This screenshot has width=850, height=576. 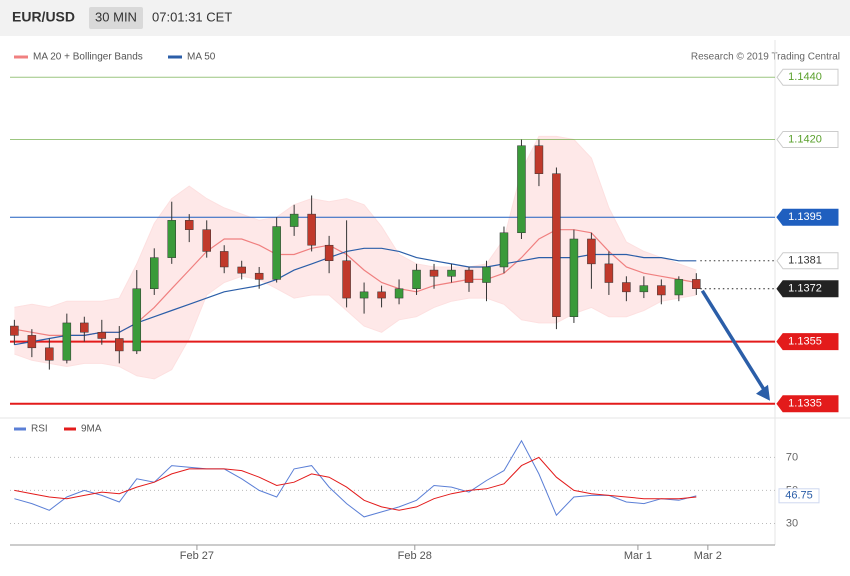 I want to click on level-label: 1.1372, so click(x=805, y=289).